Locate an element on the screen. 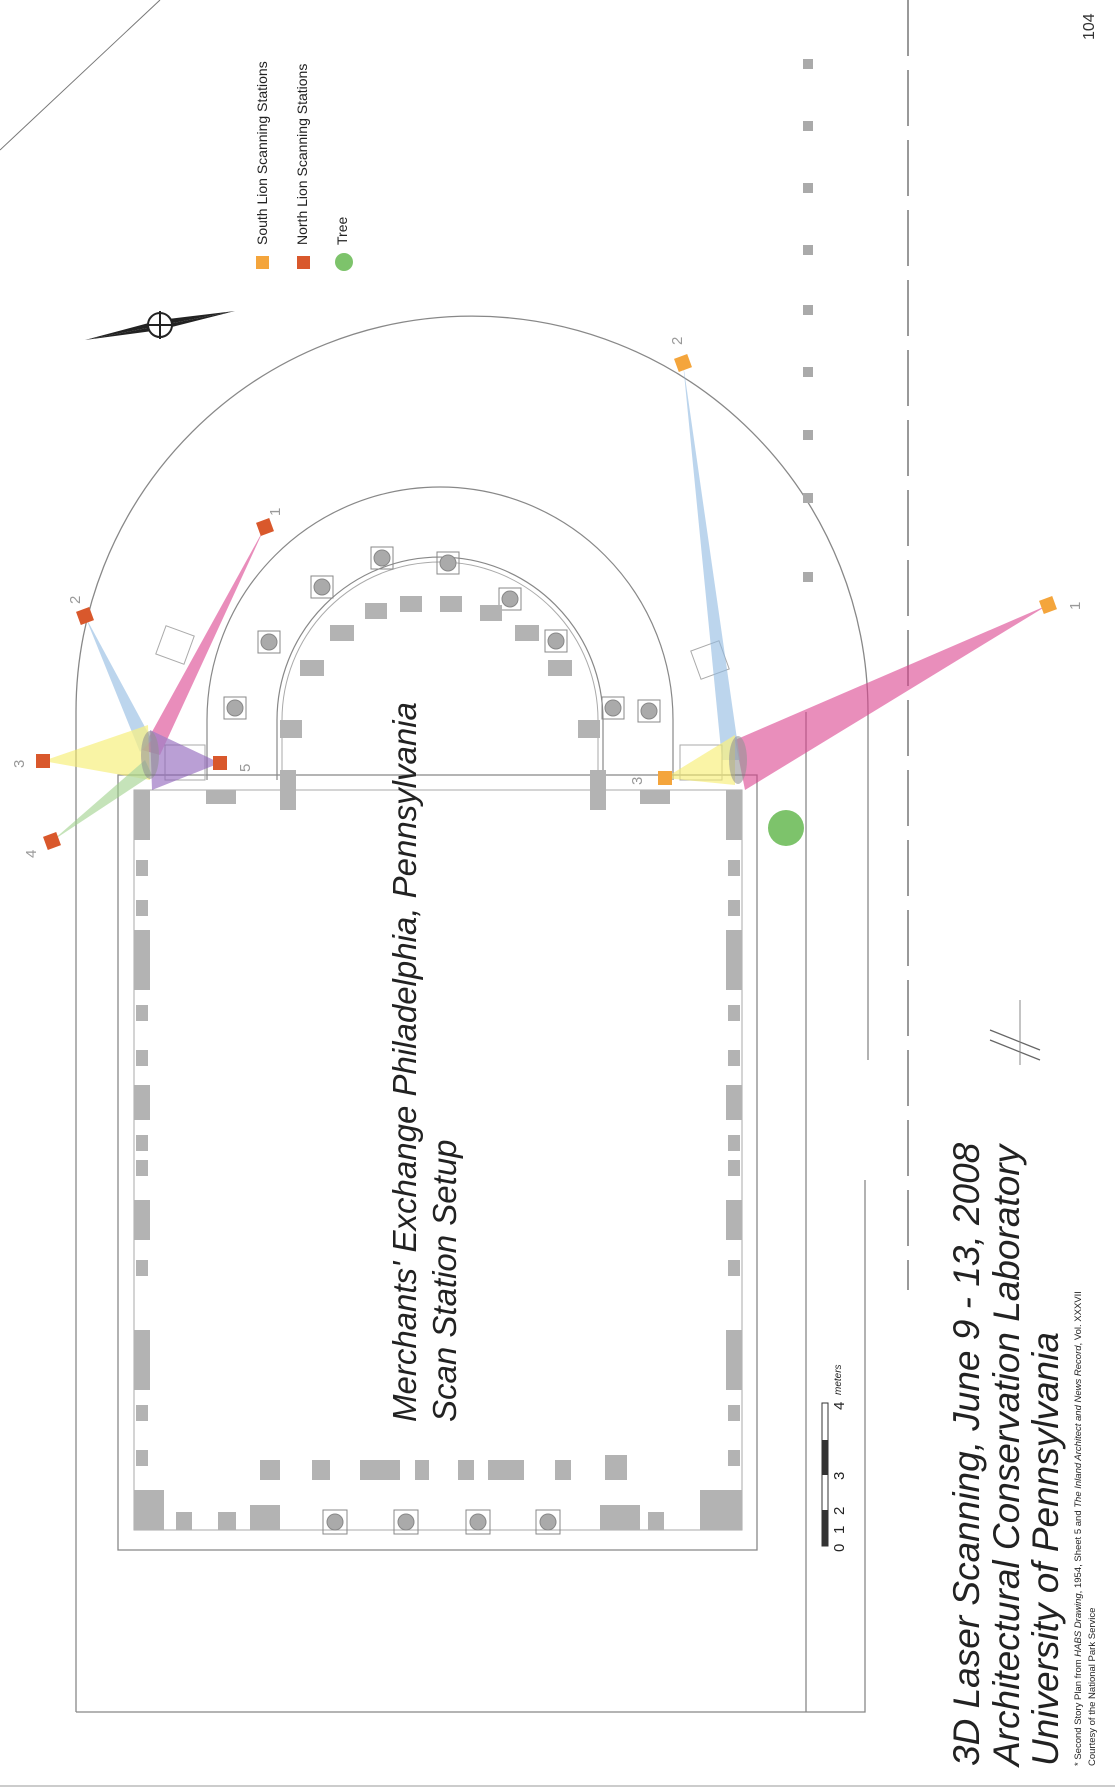 This screenshot has width=1115, height=1787. north-lion-stations is located at coordinates (155, 684).